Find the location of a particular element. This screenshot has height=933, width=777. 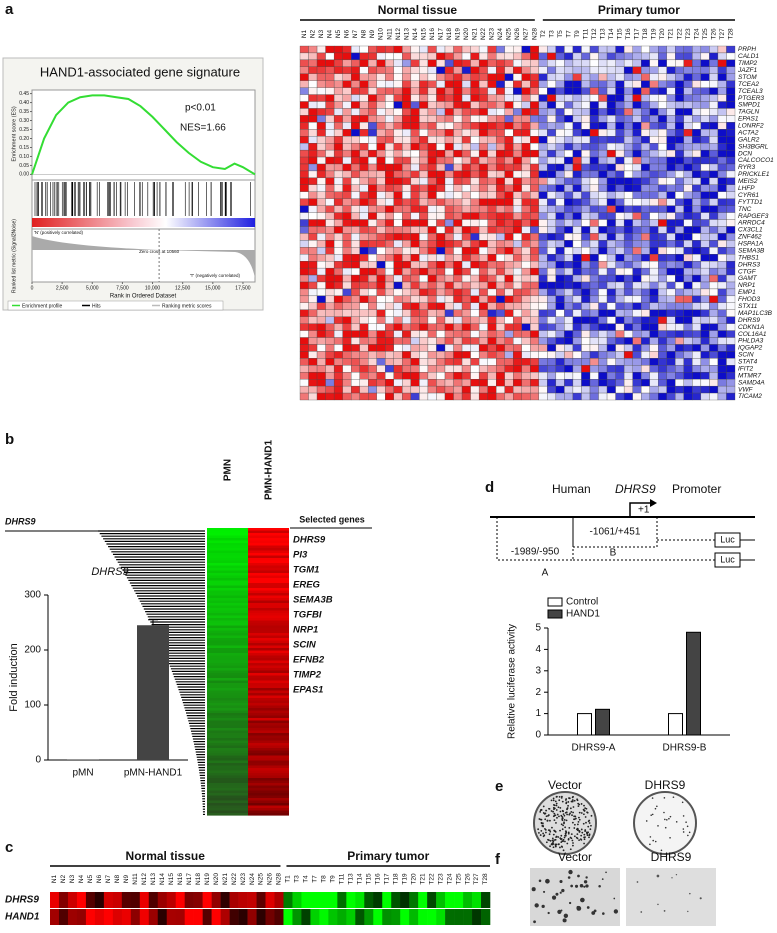

fragment-b-box is located at coordinates (615, 532).